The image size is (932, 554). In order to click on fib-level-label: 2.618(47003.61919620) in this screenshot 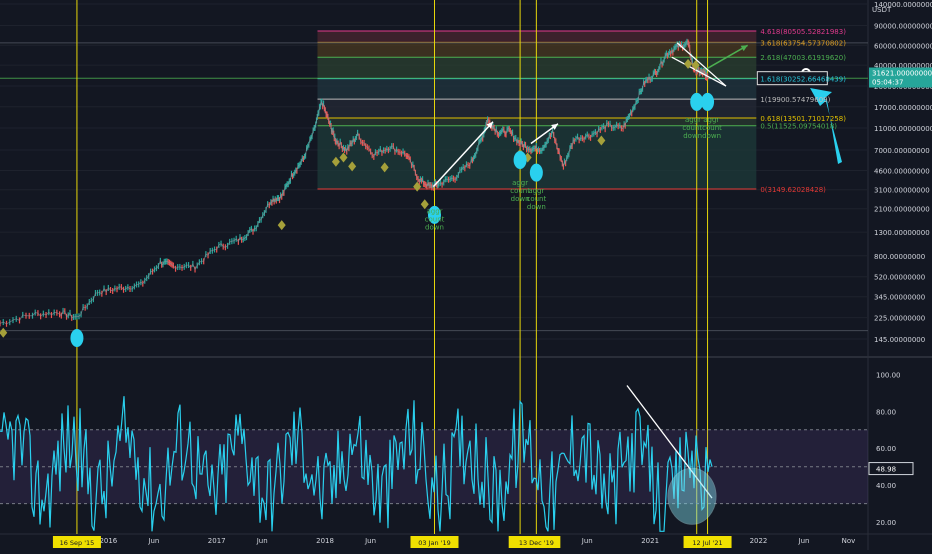, I will do `click(803, 58)`.